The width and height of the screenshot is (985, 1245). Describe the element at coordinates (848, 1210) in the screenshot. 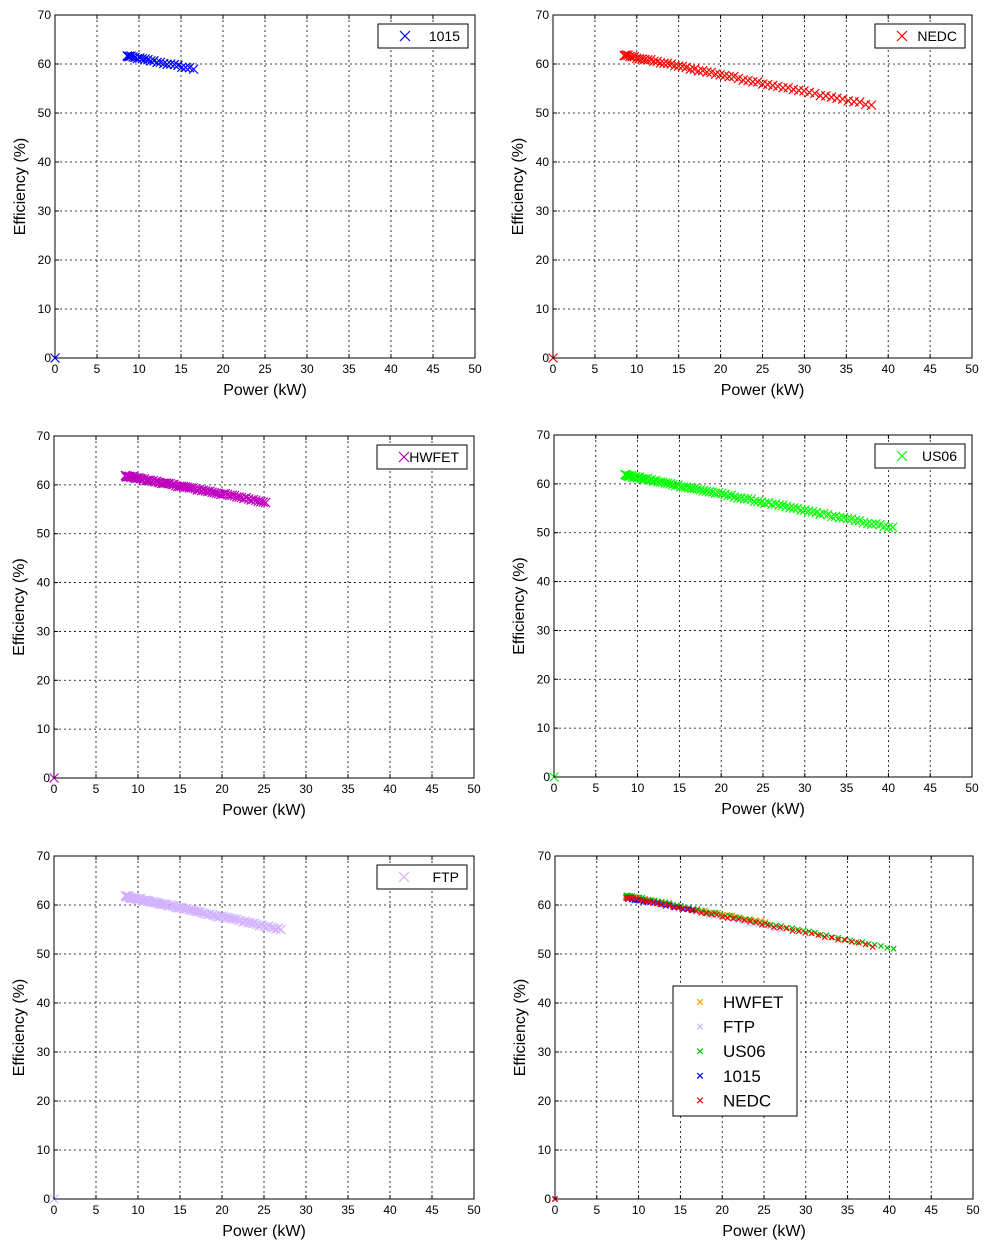

I see `x-tick-label: 35` at that location.